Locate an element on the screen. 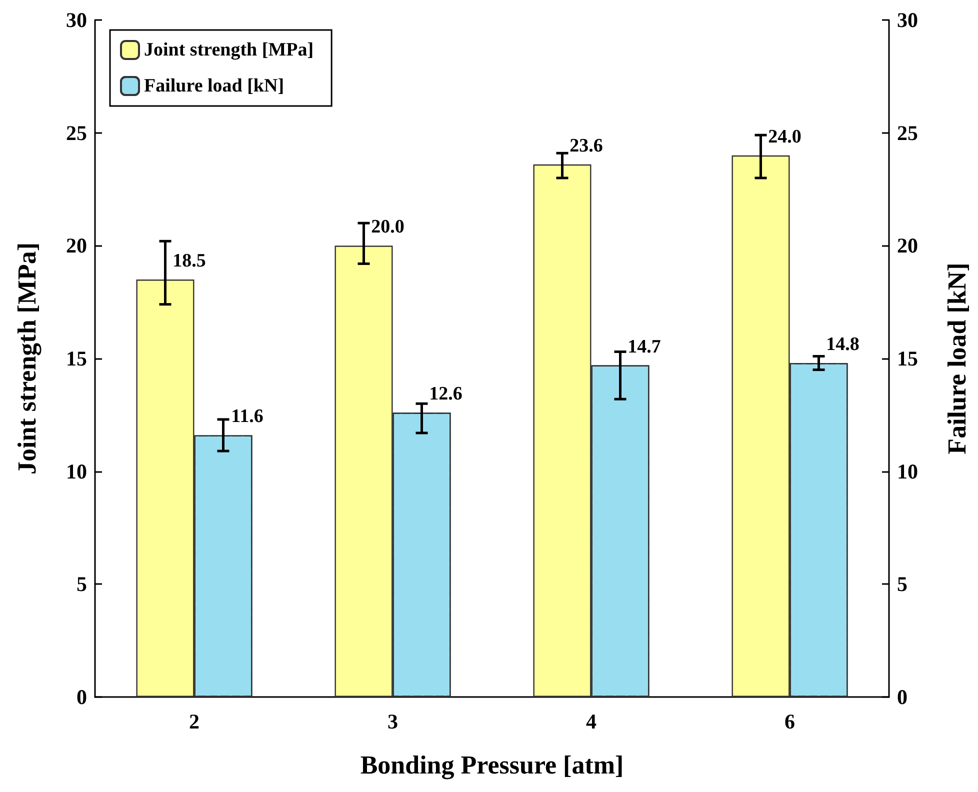  data-label: 14.8 is located at coordinates (843, 345).